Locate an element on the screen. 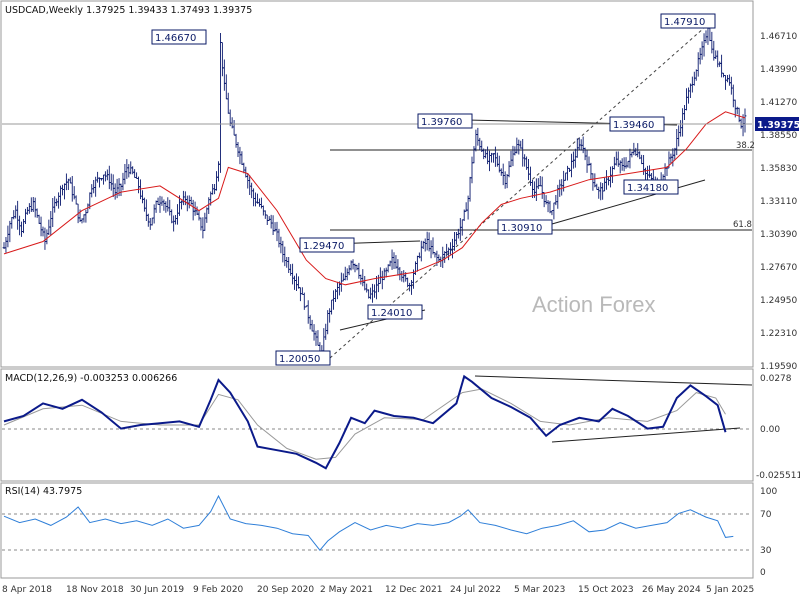 The width and height of the screenshot is (800, 600). rsi-y-tick: 70 is located at coordinates (766, 515).